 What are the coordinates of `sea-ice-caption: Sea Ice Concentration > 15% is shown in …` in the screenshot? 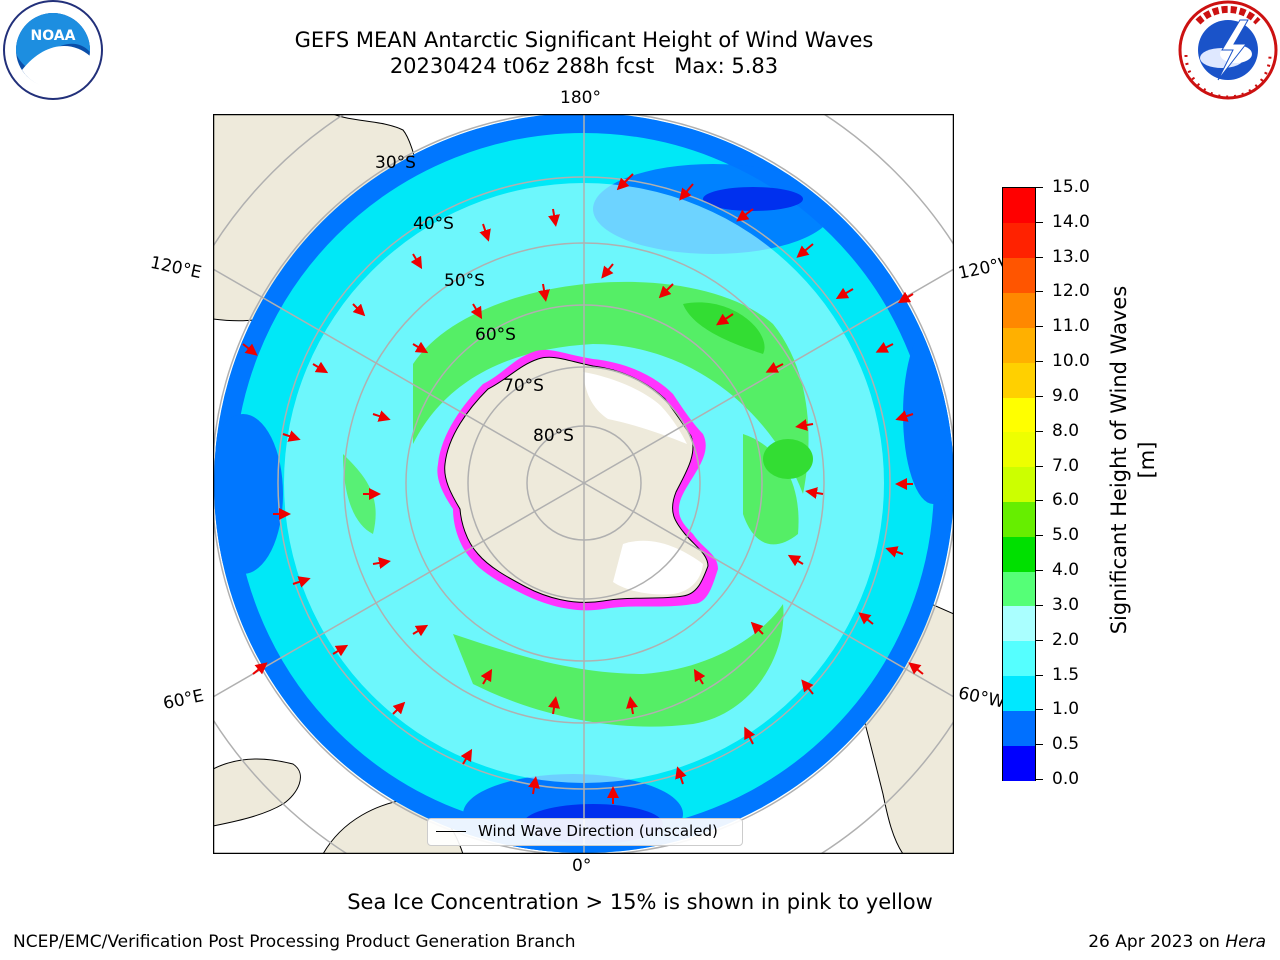 It's located at (640, 902).